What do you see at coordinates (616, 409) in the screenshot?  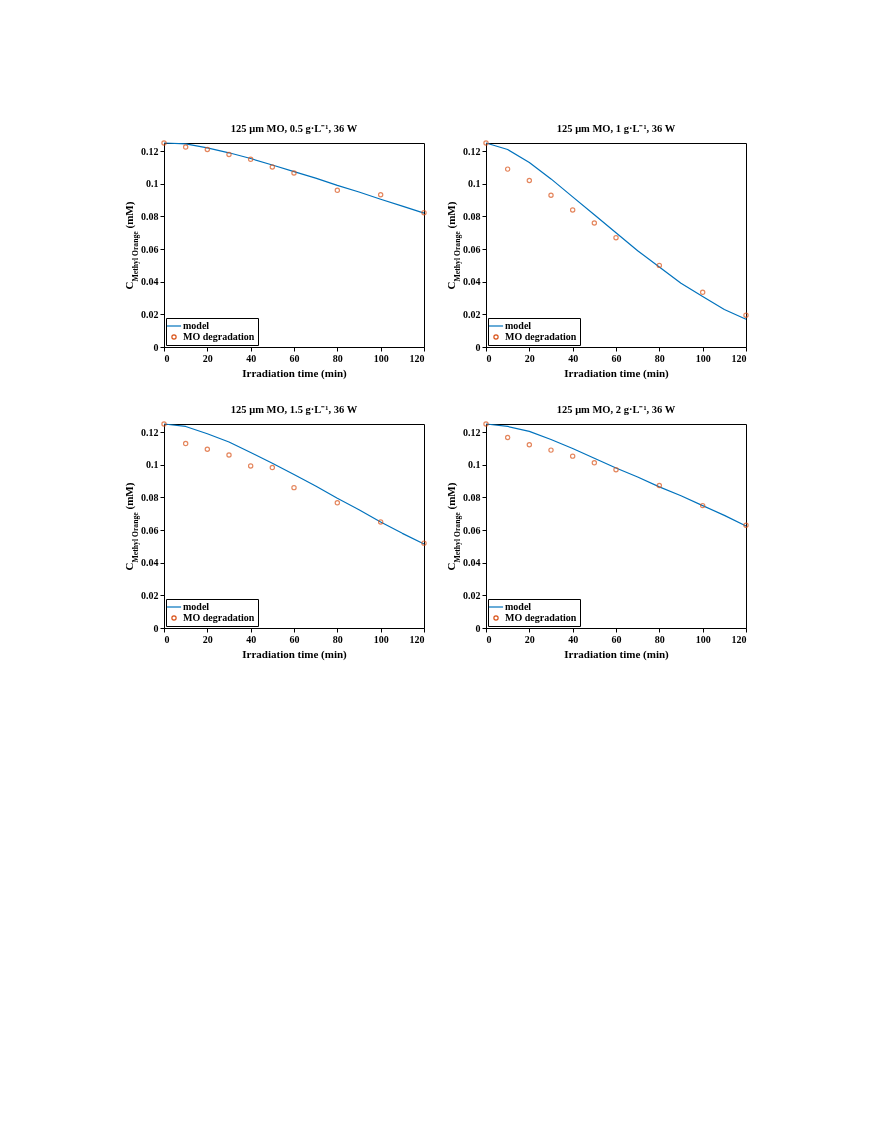 I see `chart-title: 125 μm MO, 2 g·L⁻¹, 36 W` at bounding box center [616, 409].